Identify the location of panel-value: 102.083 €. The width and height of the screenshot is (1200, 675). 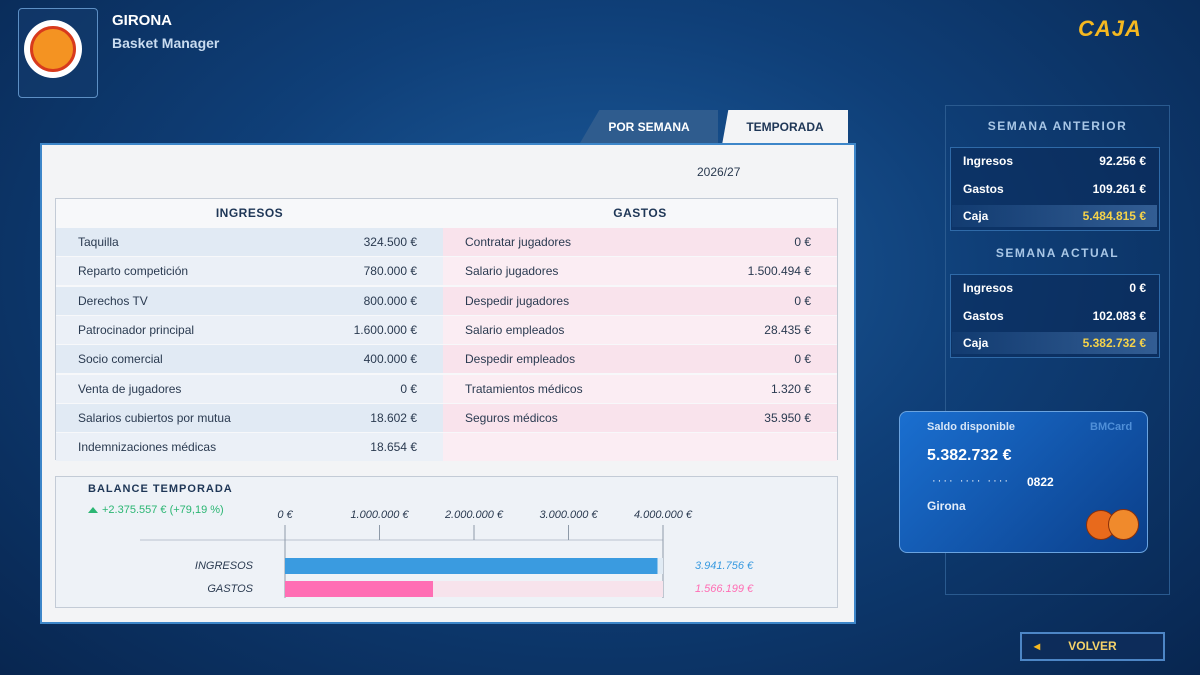
(1119, 315).